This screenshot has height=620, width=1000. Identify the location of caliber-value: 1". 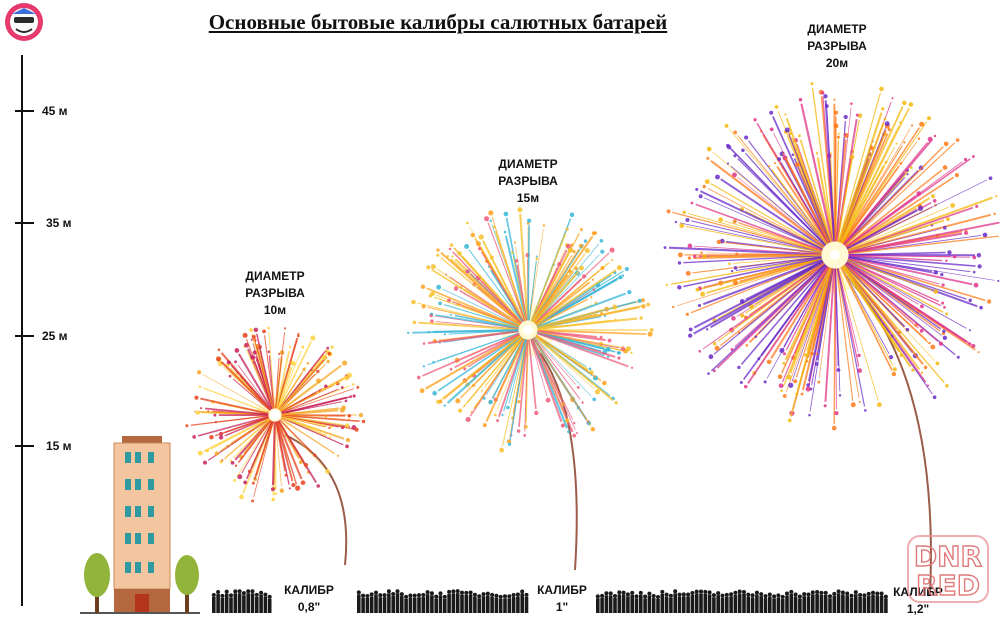
(562, 607).